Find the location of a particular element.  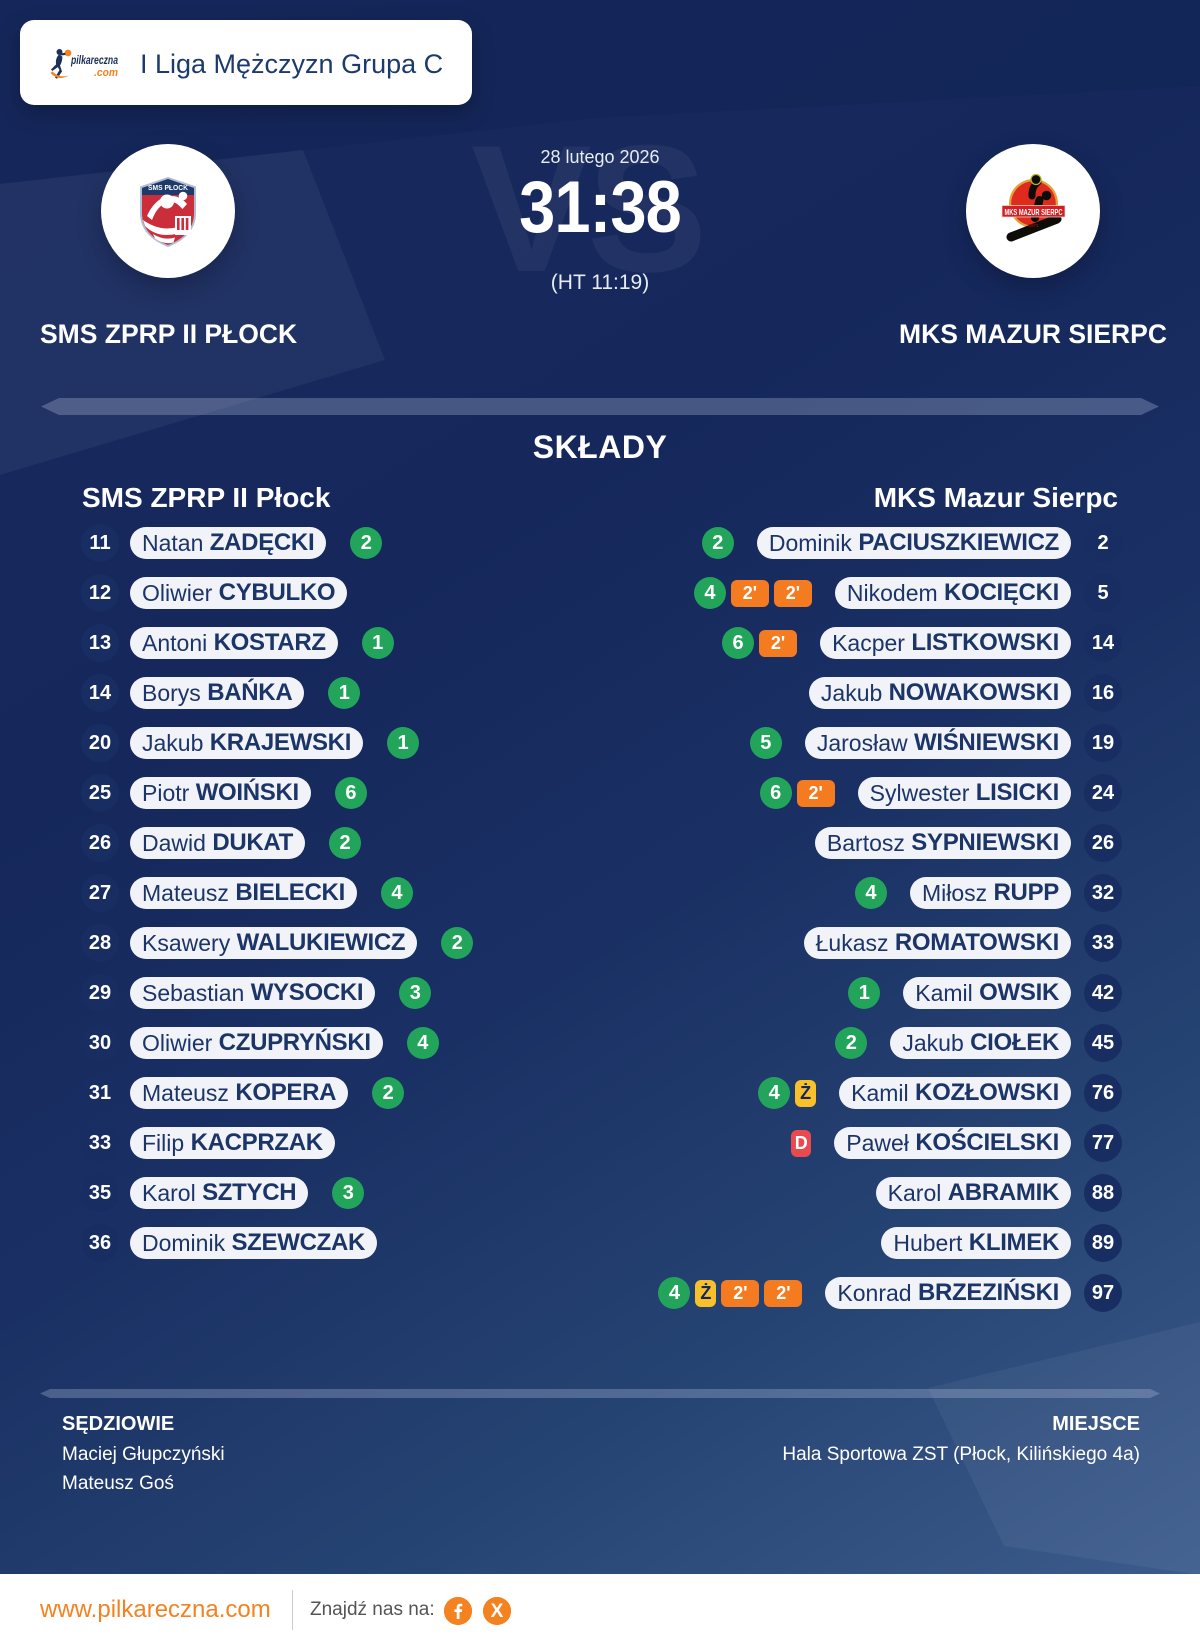

svg-text: pilkareczna is located at coordinates (94, 61).